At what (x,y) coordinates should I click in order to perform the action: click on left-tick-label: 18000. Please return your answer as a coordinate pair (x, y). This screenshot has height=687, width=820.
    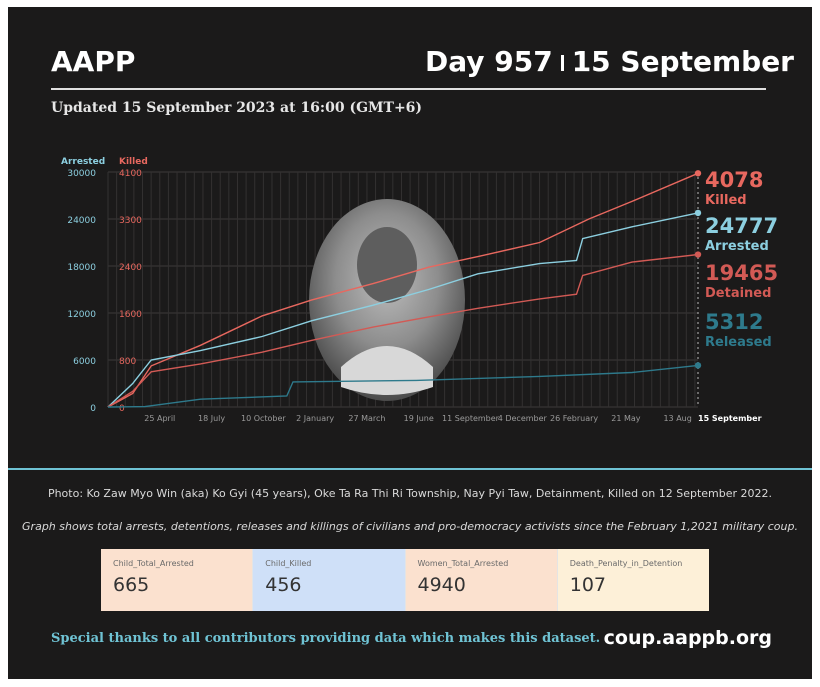
    Looking at the image, I should click on (81, 268).